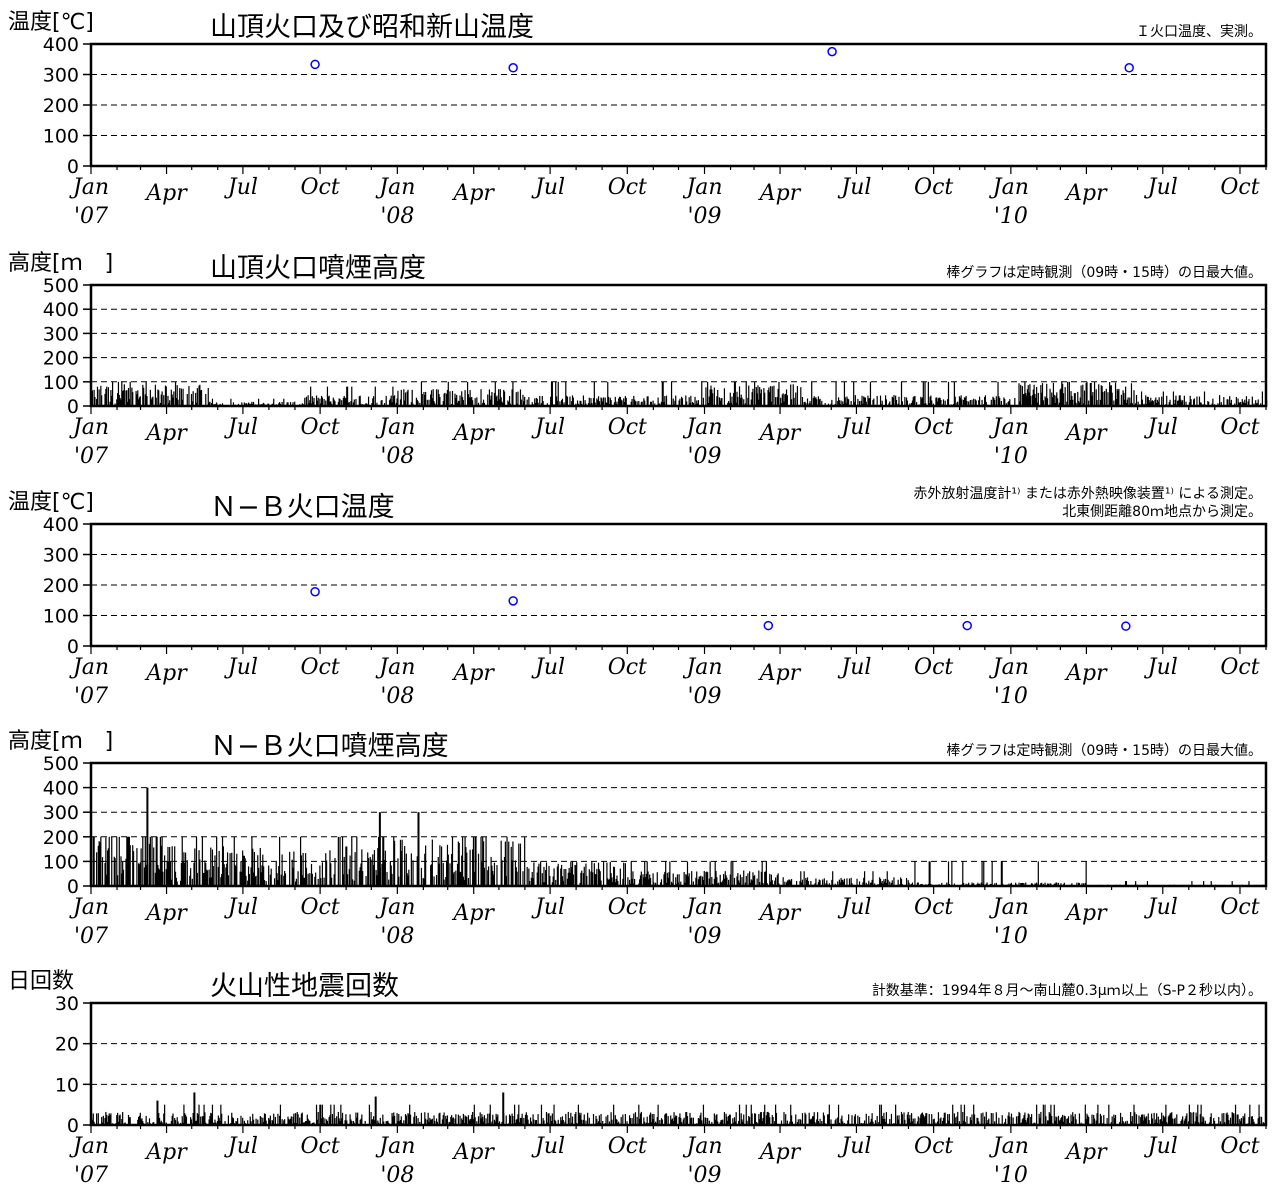 This screenshot has width=1283, height=1189. Describe the element at coordinates (678, 105) in the screenshot. I see `plot-frame` at that location.